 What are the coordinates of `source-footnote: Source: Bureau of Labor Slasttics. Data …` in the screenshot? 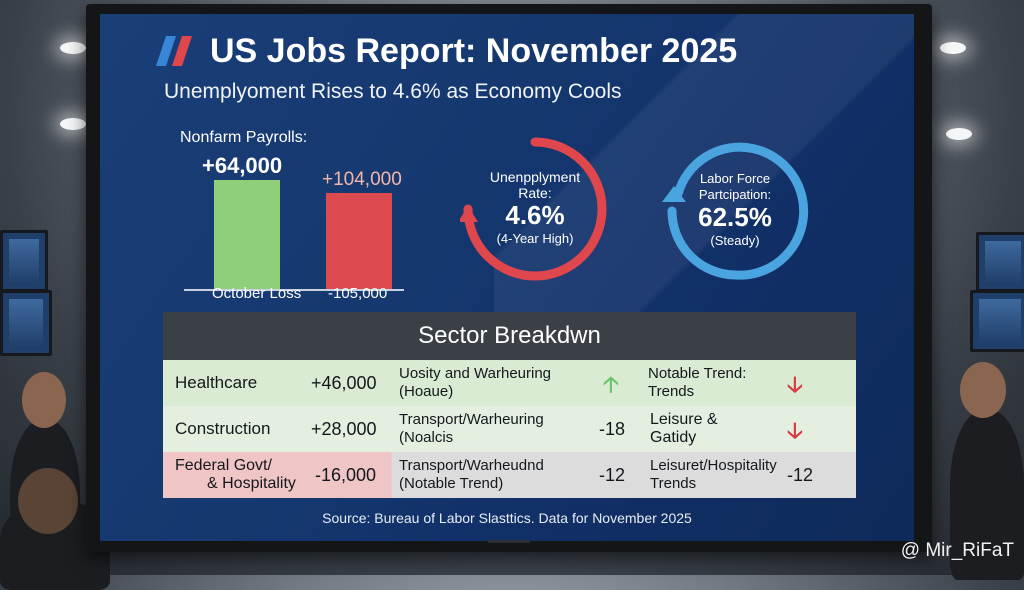 It's located at (507, 518).